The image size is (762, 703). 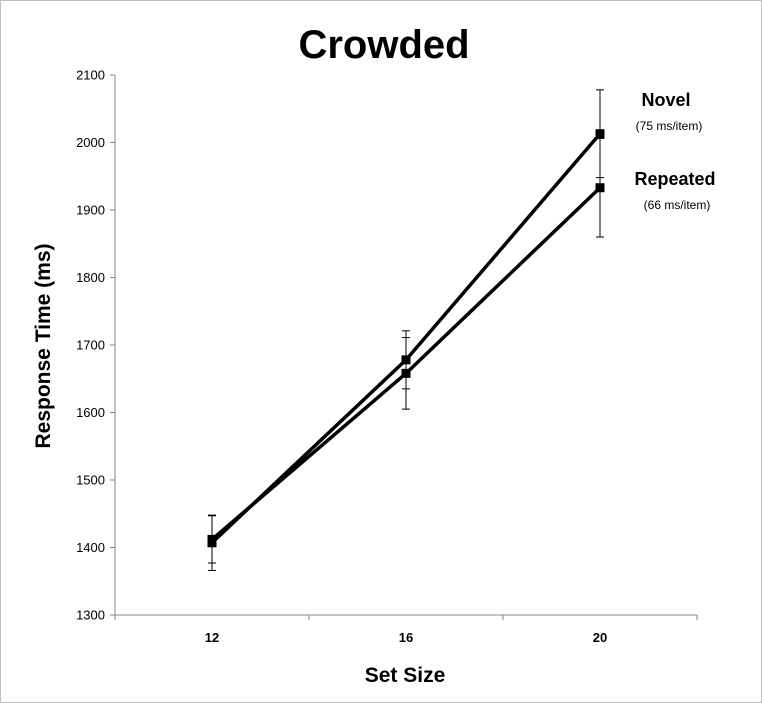 What do you see at coordinates (405, 675) in the screenshot?
I see `x-axis-title: Set Size` at bounding box center [405, 675].